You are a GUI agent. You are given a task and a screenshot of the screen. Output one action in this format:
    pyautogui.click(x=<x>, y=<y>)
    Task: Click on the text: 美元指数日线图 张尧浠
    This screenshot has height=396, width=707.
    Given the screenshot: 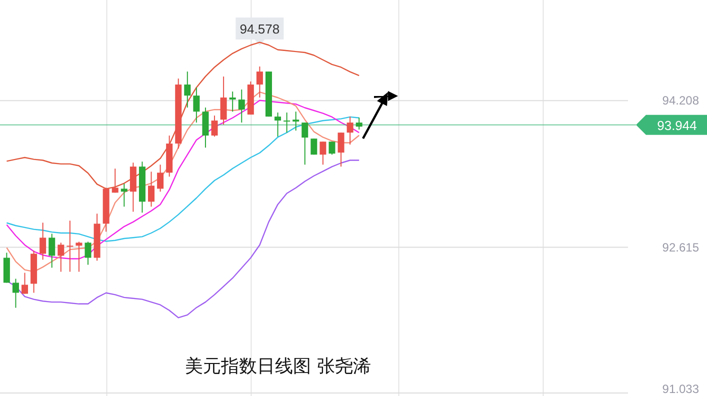 What is the action you would take?
    pyautogui.click(x=278, y=366)
    